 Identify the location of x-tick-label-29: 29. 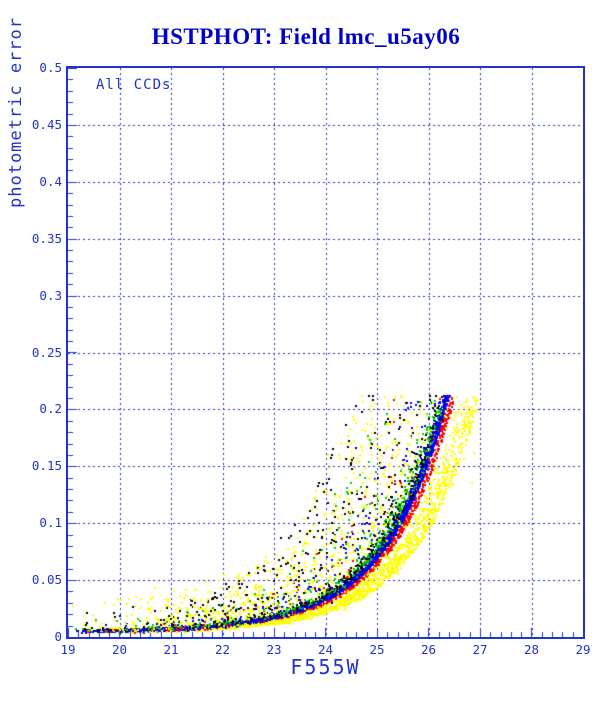
(583, 649).